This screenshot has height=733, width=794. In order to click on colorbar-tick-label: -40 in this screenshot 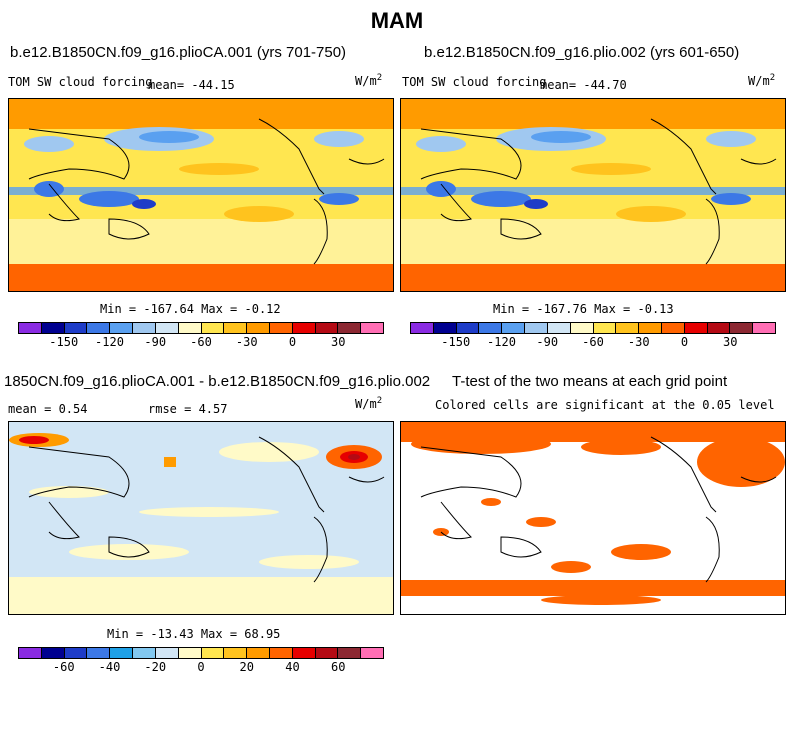, I will do `click(109, 667)`.